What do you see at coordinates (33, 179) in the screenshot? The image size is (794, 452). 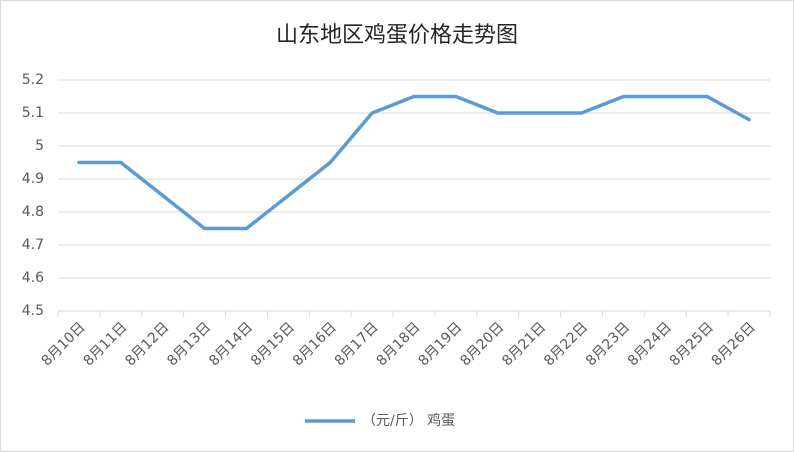 I see `y-tick-label: 4.9` at bounding box center [33, 179].